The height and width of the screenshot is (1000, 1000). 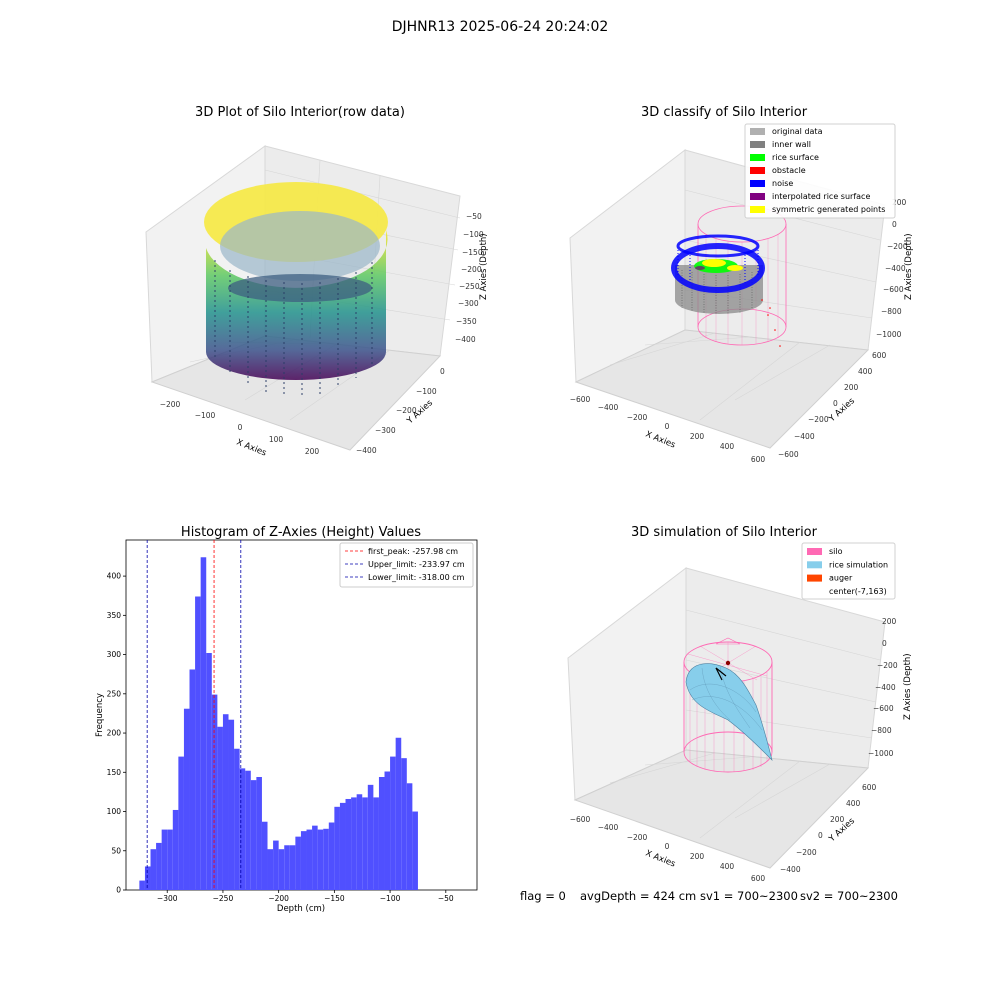 I want to click on raw-xtick: 200, so click(x=312, y=451).